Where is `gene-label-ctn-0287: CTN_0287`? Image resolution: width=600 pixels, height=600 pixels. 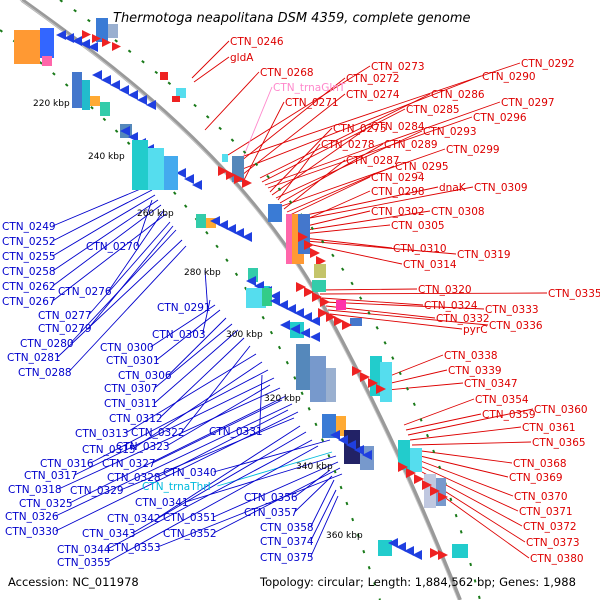
gene-label-ctn-0287: CTN_0287 is located at coordinates (373, 161).